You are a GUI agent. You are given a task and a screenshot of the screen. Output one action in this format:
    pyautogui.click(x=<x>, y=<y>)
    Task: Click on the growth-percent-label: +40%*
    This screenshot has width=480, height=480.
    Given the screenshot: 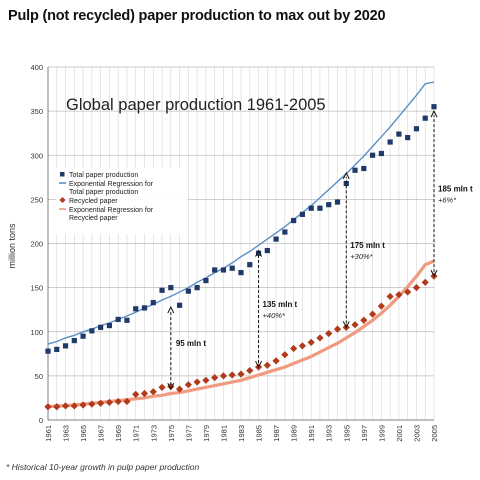 What is the action you would take?
    pyautogui.click(x=274, y=315)
    